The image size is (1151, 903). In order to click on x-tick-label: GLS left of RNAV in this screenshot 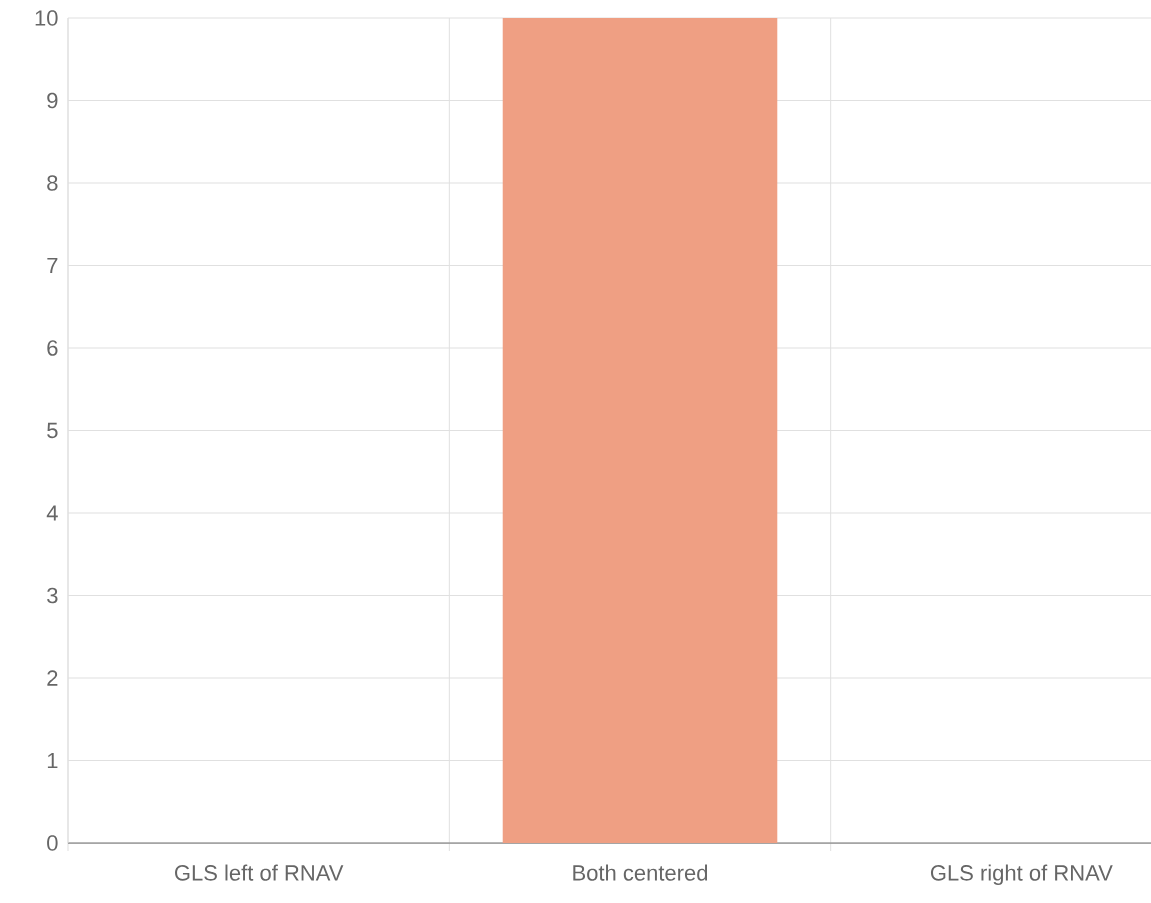, I will do `click(259, 872)`.